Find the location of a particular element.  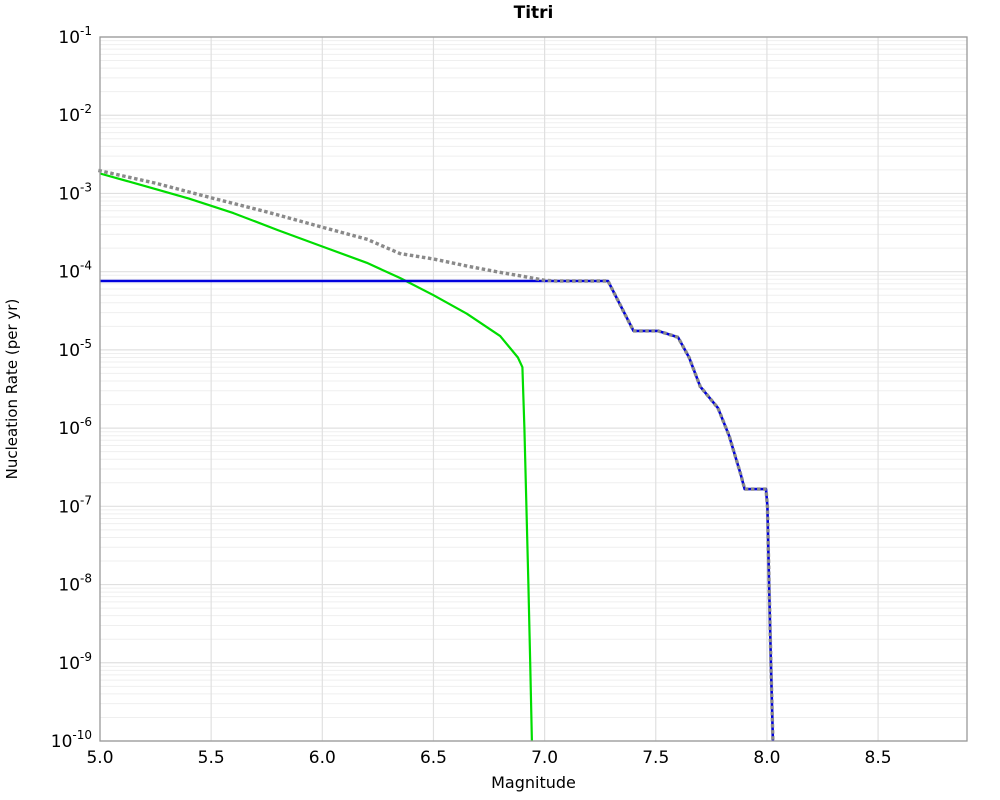

y-tick-label: 10⁻¹ is located at coordinates (75, 36).